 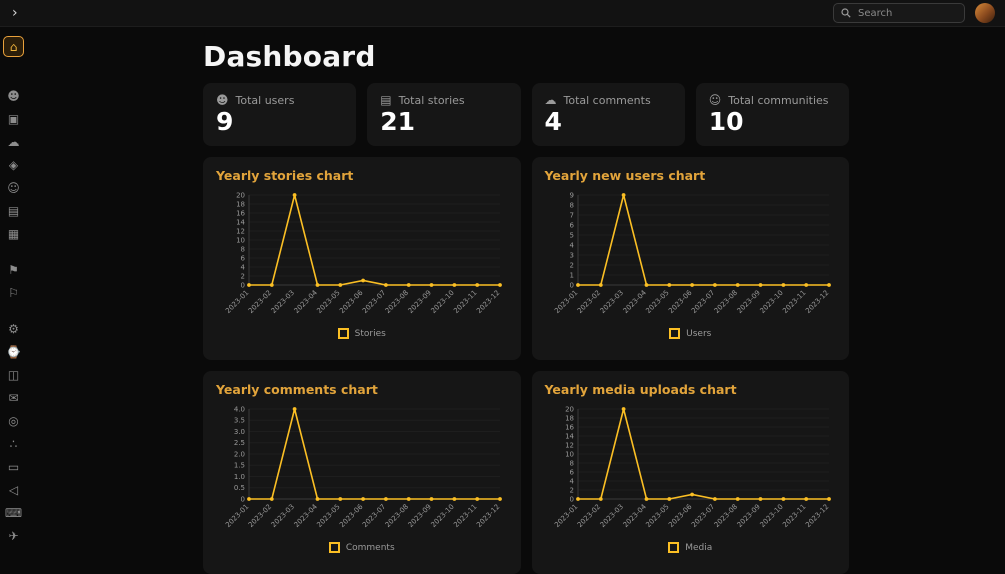 I want to click on sidebar-item-flag2: ⚐, so click(x=13, y=292).